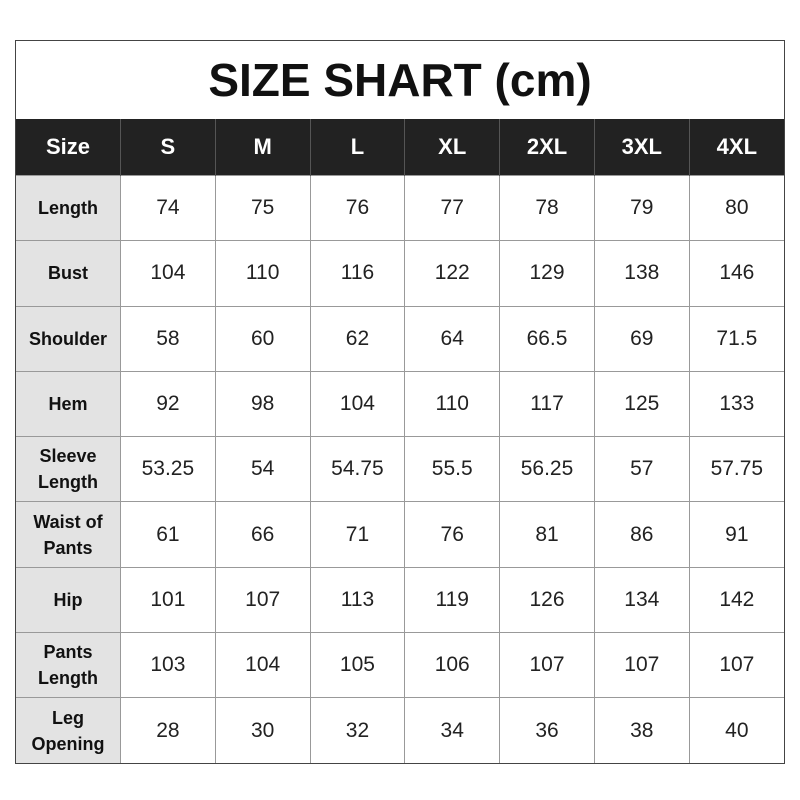 Image resolution: width=800 pixels, height=800 pixels. I want to click on table-cell: 64, so click(452, 338).